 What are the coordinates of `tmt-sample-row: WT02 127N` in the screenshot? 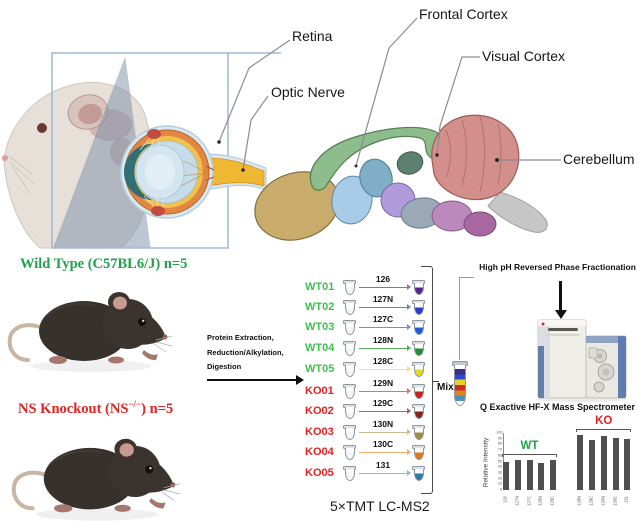 It's located at (384, 306).